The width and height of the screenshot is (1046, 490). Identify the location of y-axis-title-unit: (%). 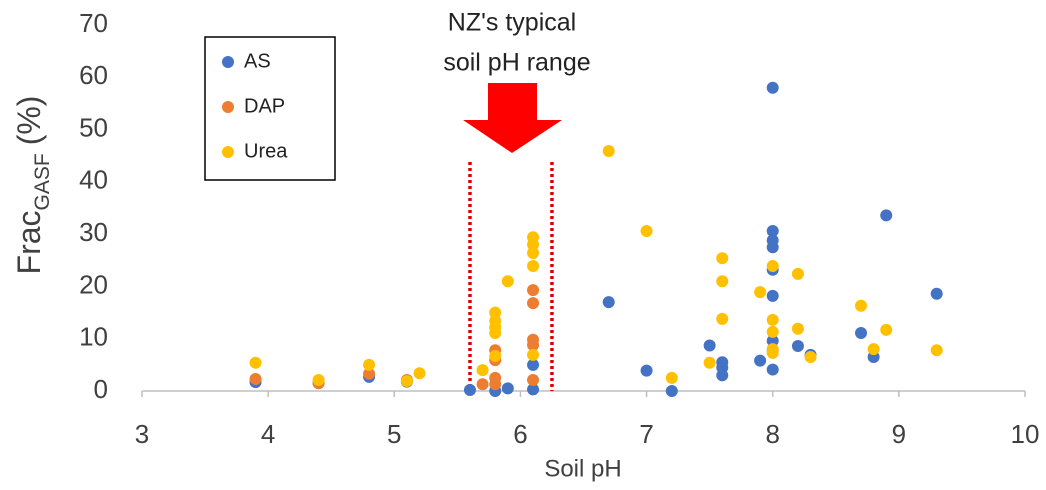
(29, 121).